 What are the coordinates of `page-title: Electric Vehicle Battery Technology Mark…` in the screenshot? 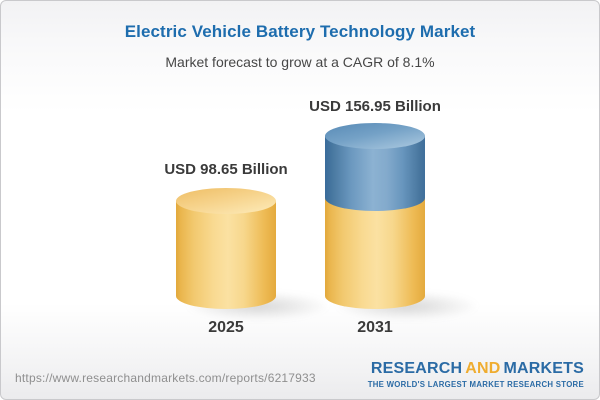 It's located at (300, 31).